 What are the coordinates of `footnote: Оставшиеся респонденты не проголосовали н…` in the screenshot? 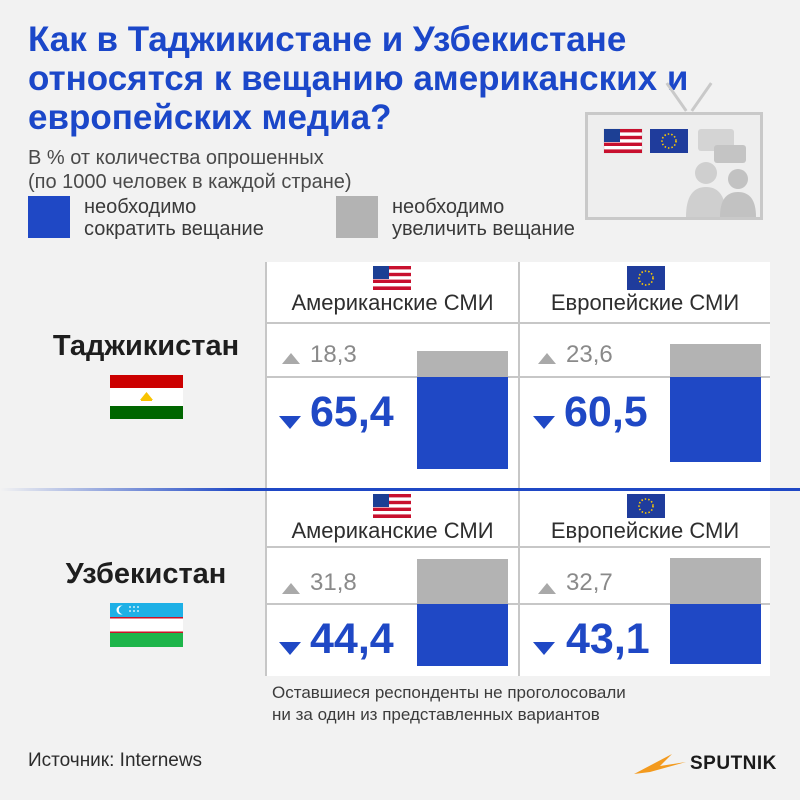 It's located at (449, 703).